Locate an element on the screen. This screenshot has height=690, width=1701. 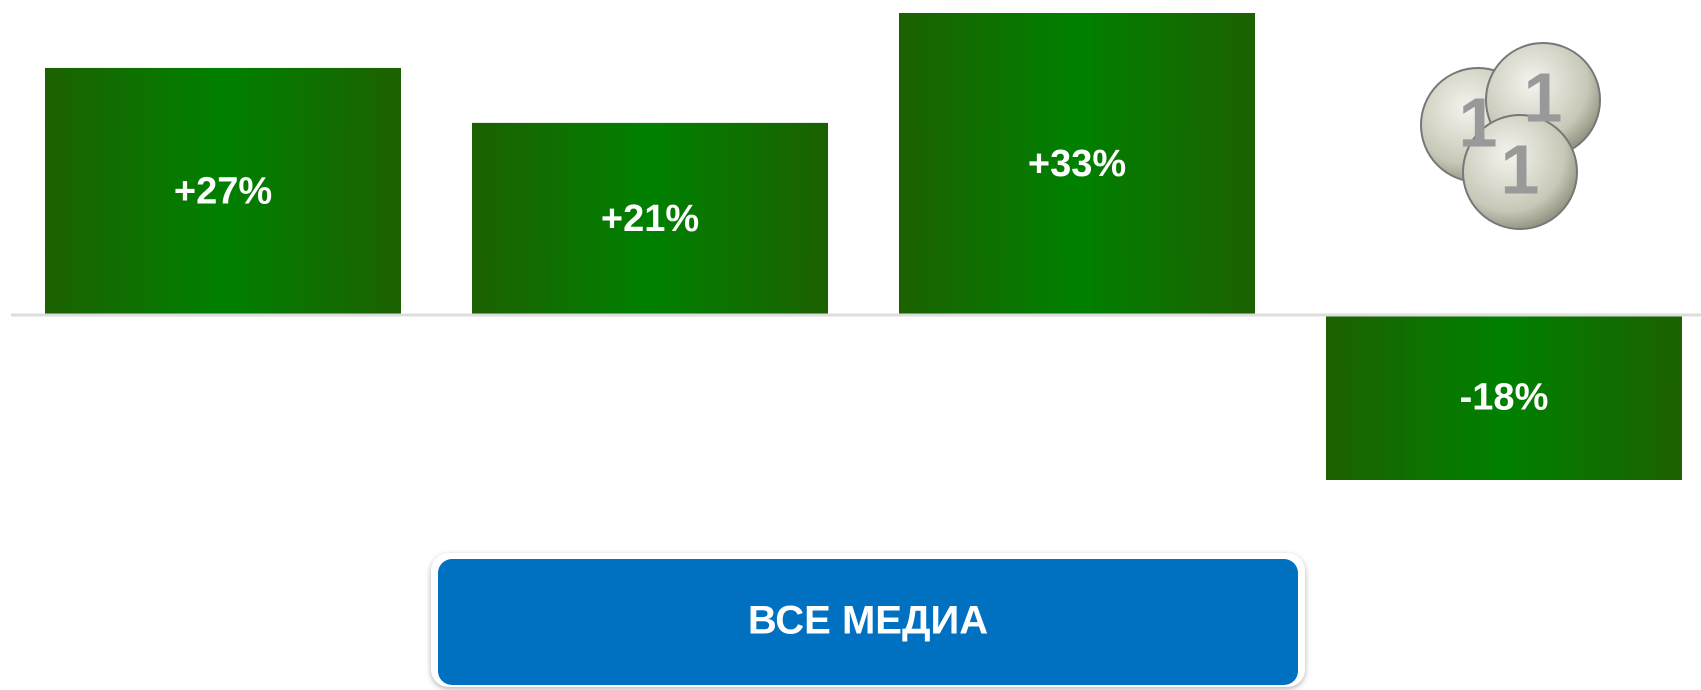
coins-icon: 1 1 1 is located at coordinates (1510, 136).